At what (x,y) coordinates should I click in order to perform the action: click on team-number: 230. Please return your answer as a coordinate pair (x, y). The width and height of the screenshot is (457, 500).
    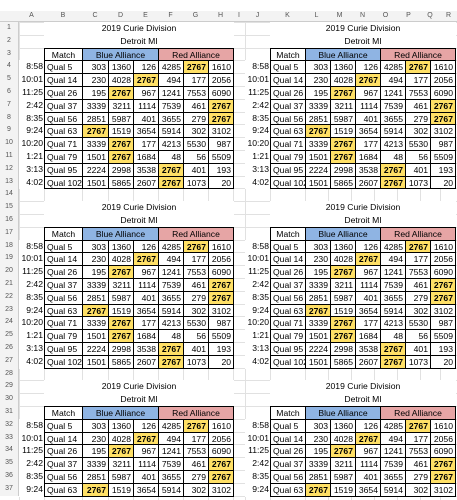
    Looking at the image, I should click on (95, 80).